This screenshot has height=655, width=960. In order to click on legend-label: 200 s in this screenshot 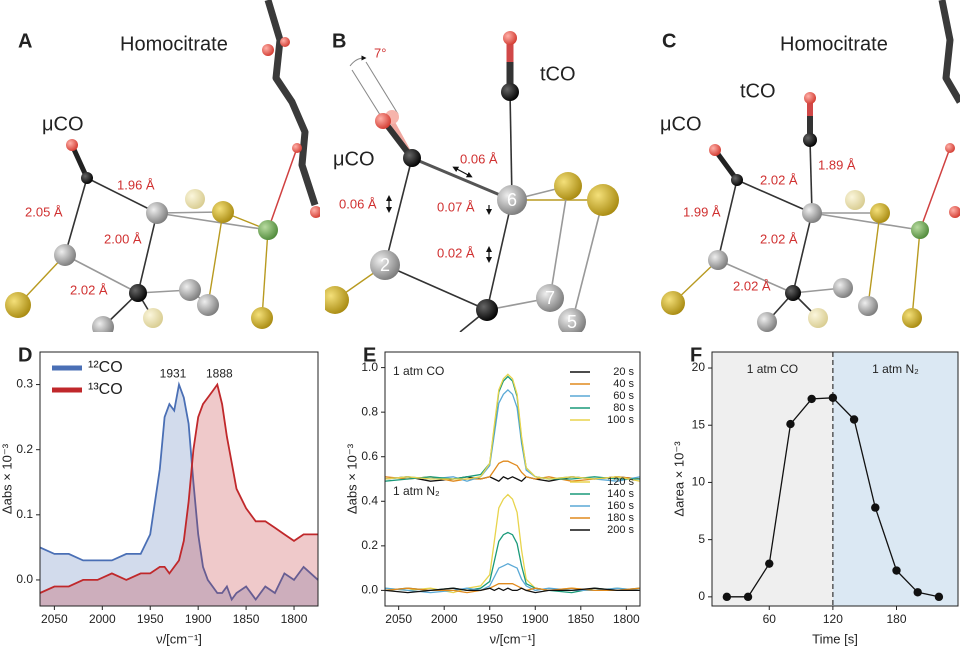, I will do `click(620, 530)`.